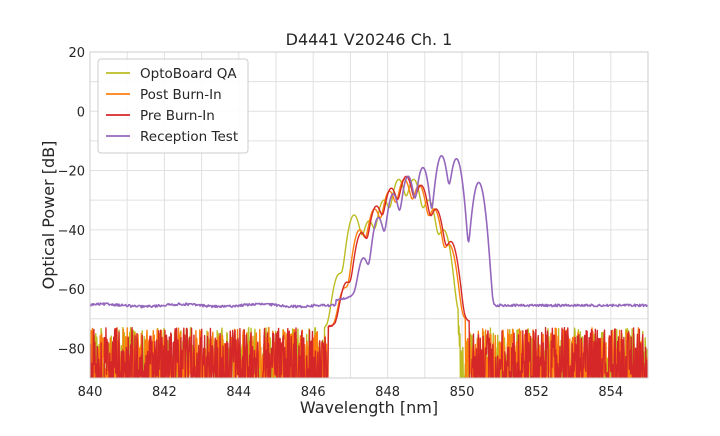 Image resolution: width=720 pixels, height=436 pixels. What do you see at coordinates (71, 349) in the screenshot?
I see `y-tick-label: −80` at bounding box center [71, 349].